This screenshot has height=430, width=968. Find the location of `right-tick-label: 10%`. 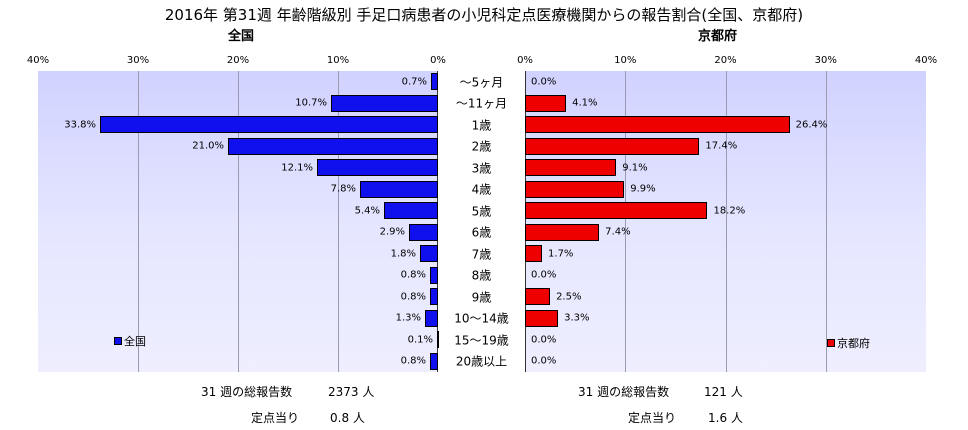

right-tick-label: 10% is located at coordinates (625, 60).